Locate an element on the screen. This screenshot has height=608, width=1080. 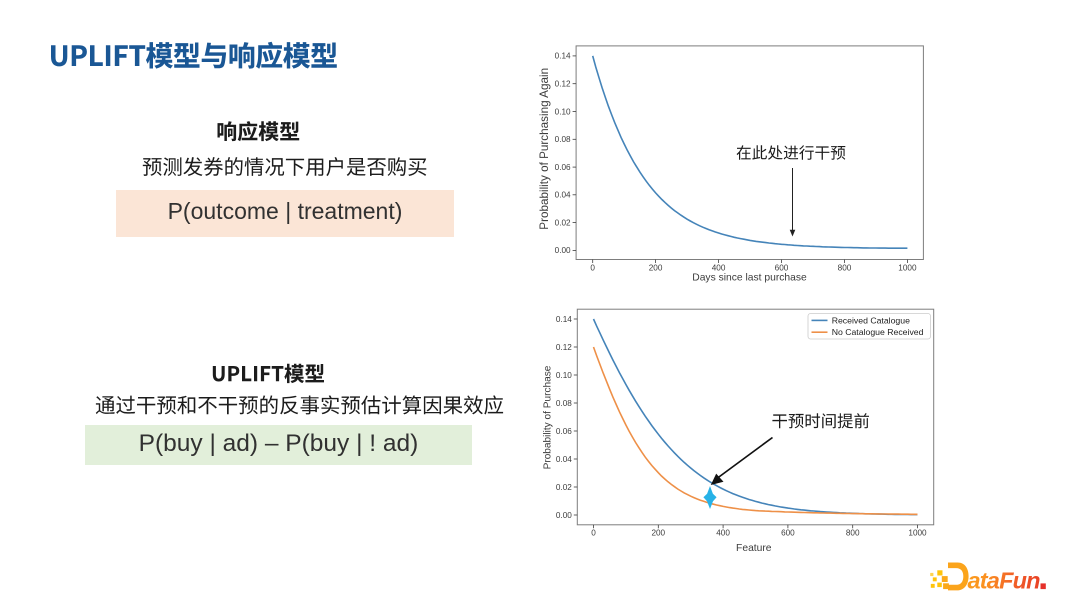
svg-text: ataFun is located at coordinates (1004, 580).